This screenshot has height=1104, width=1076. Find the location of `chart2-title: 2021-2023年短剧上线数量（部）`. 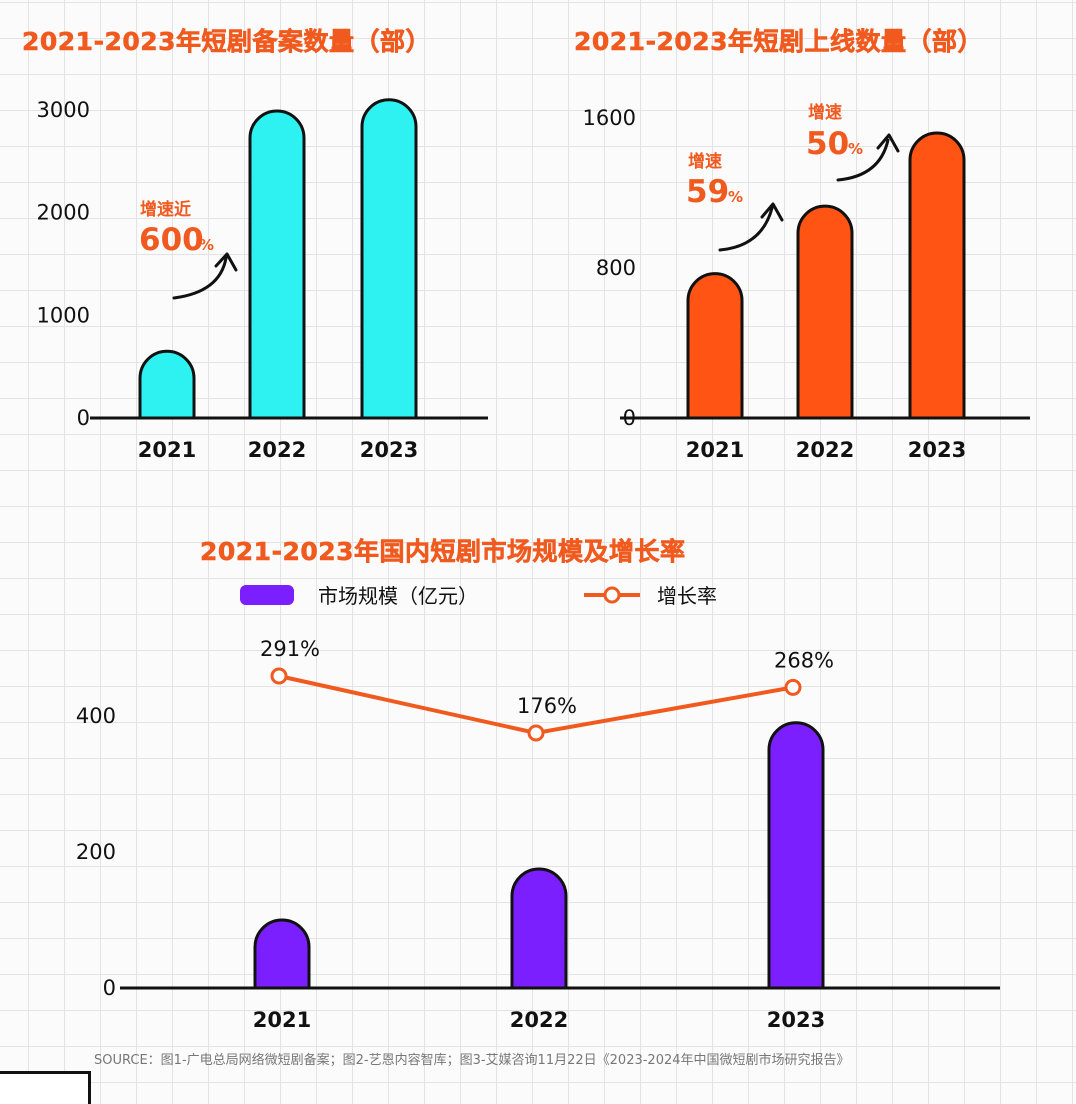

chart2-title: 2021-2023年短剧上线数量（部） is located at coordinates (779, 42).